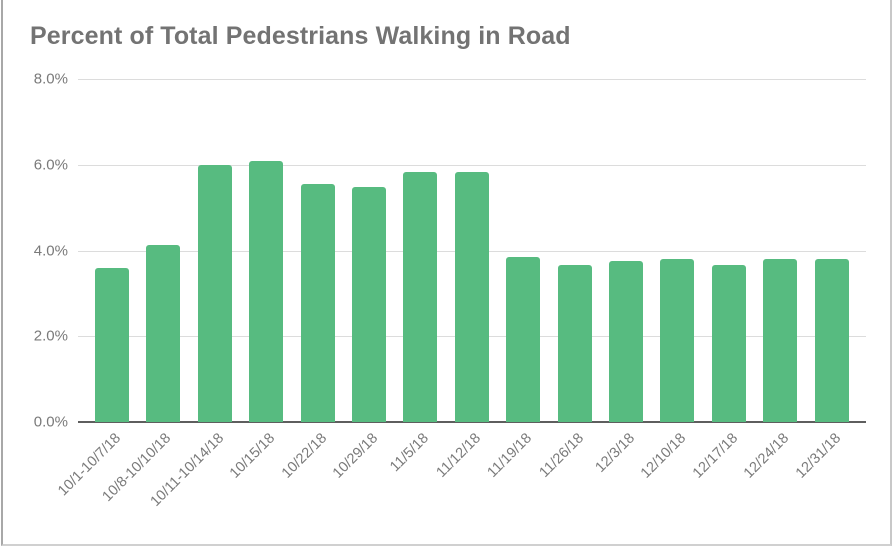 The width and height of the screenshot is (894, 548). Describe the element at coordinates (50, 165) in the screenshot. I see `y-tick-label: 6.0%` at that location.